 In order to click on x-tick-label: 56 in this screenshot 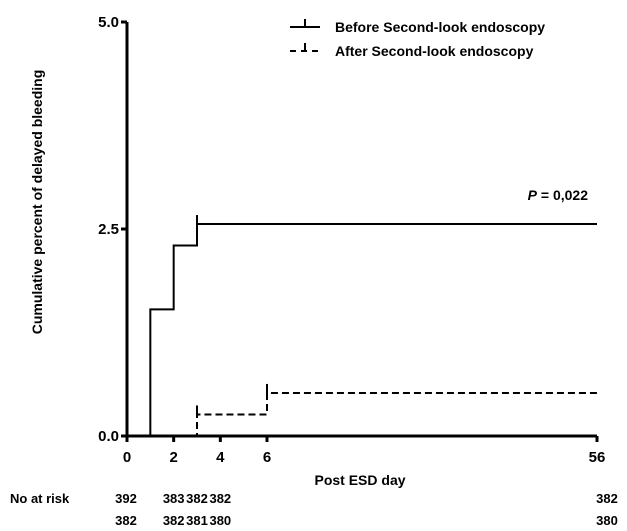, I will do `click(597, 457)`.